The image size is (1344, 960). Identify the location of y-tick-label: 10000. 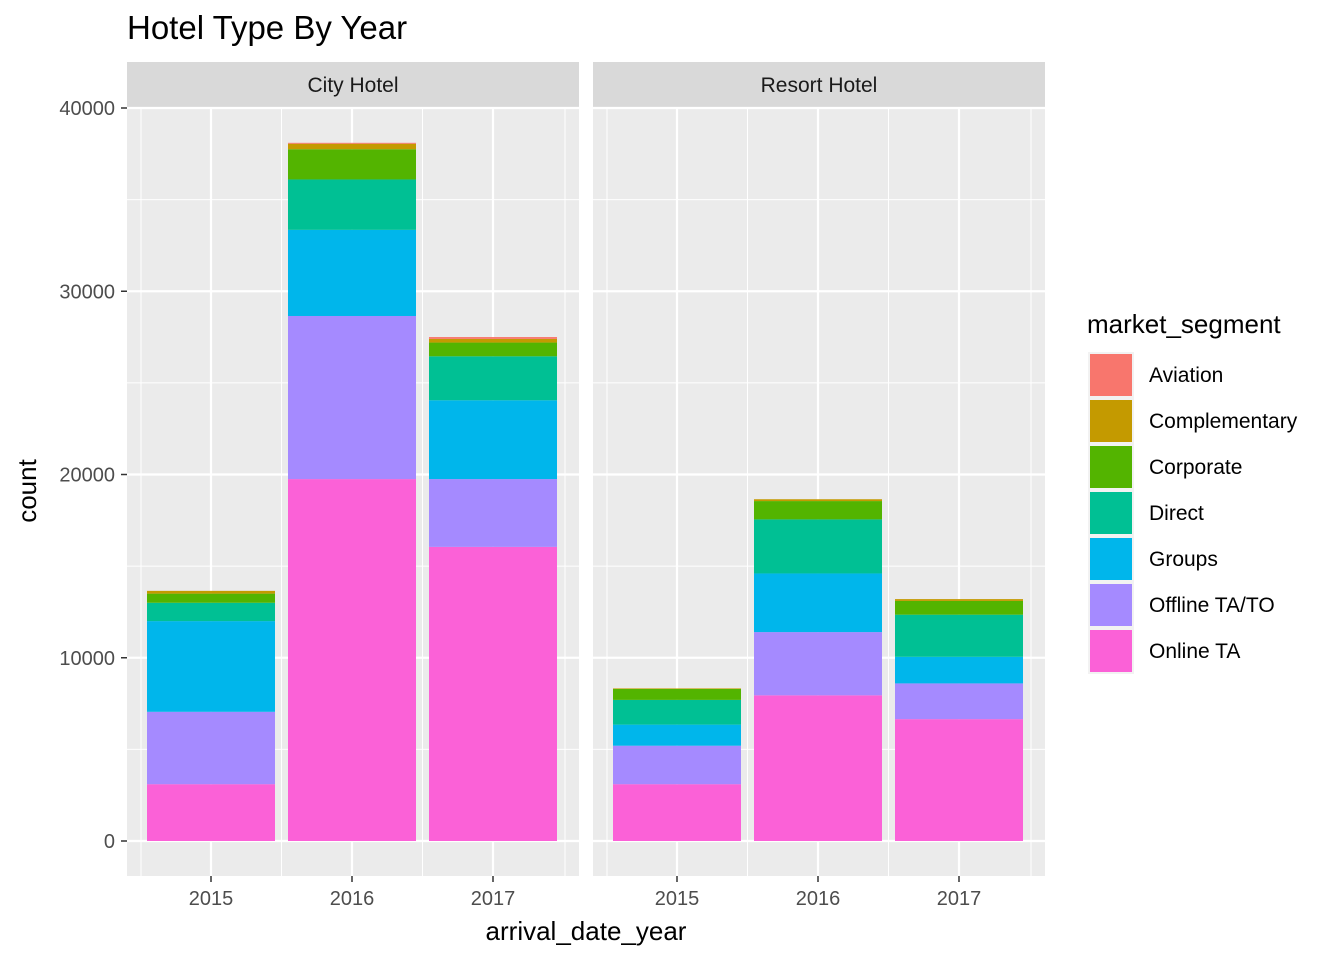
(87, 659).